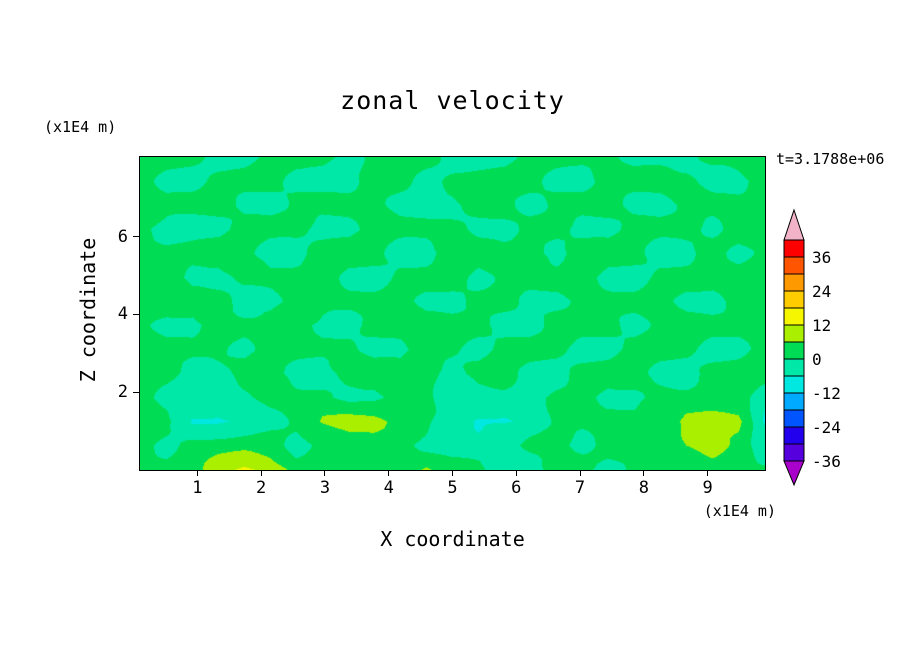  I want to click on colorbar, so click(794, 347).